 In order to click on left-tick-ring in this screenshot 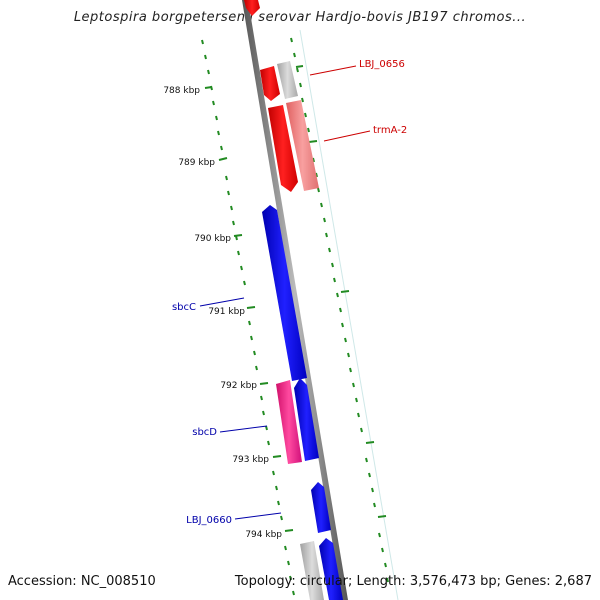, I will do `click(248, 317)`.